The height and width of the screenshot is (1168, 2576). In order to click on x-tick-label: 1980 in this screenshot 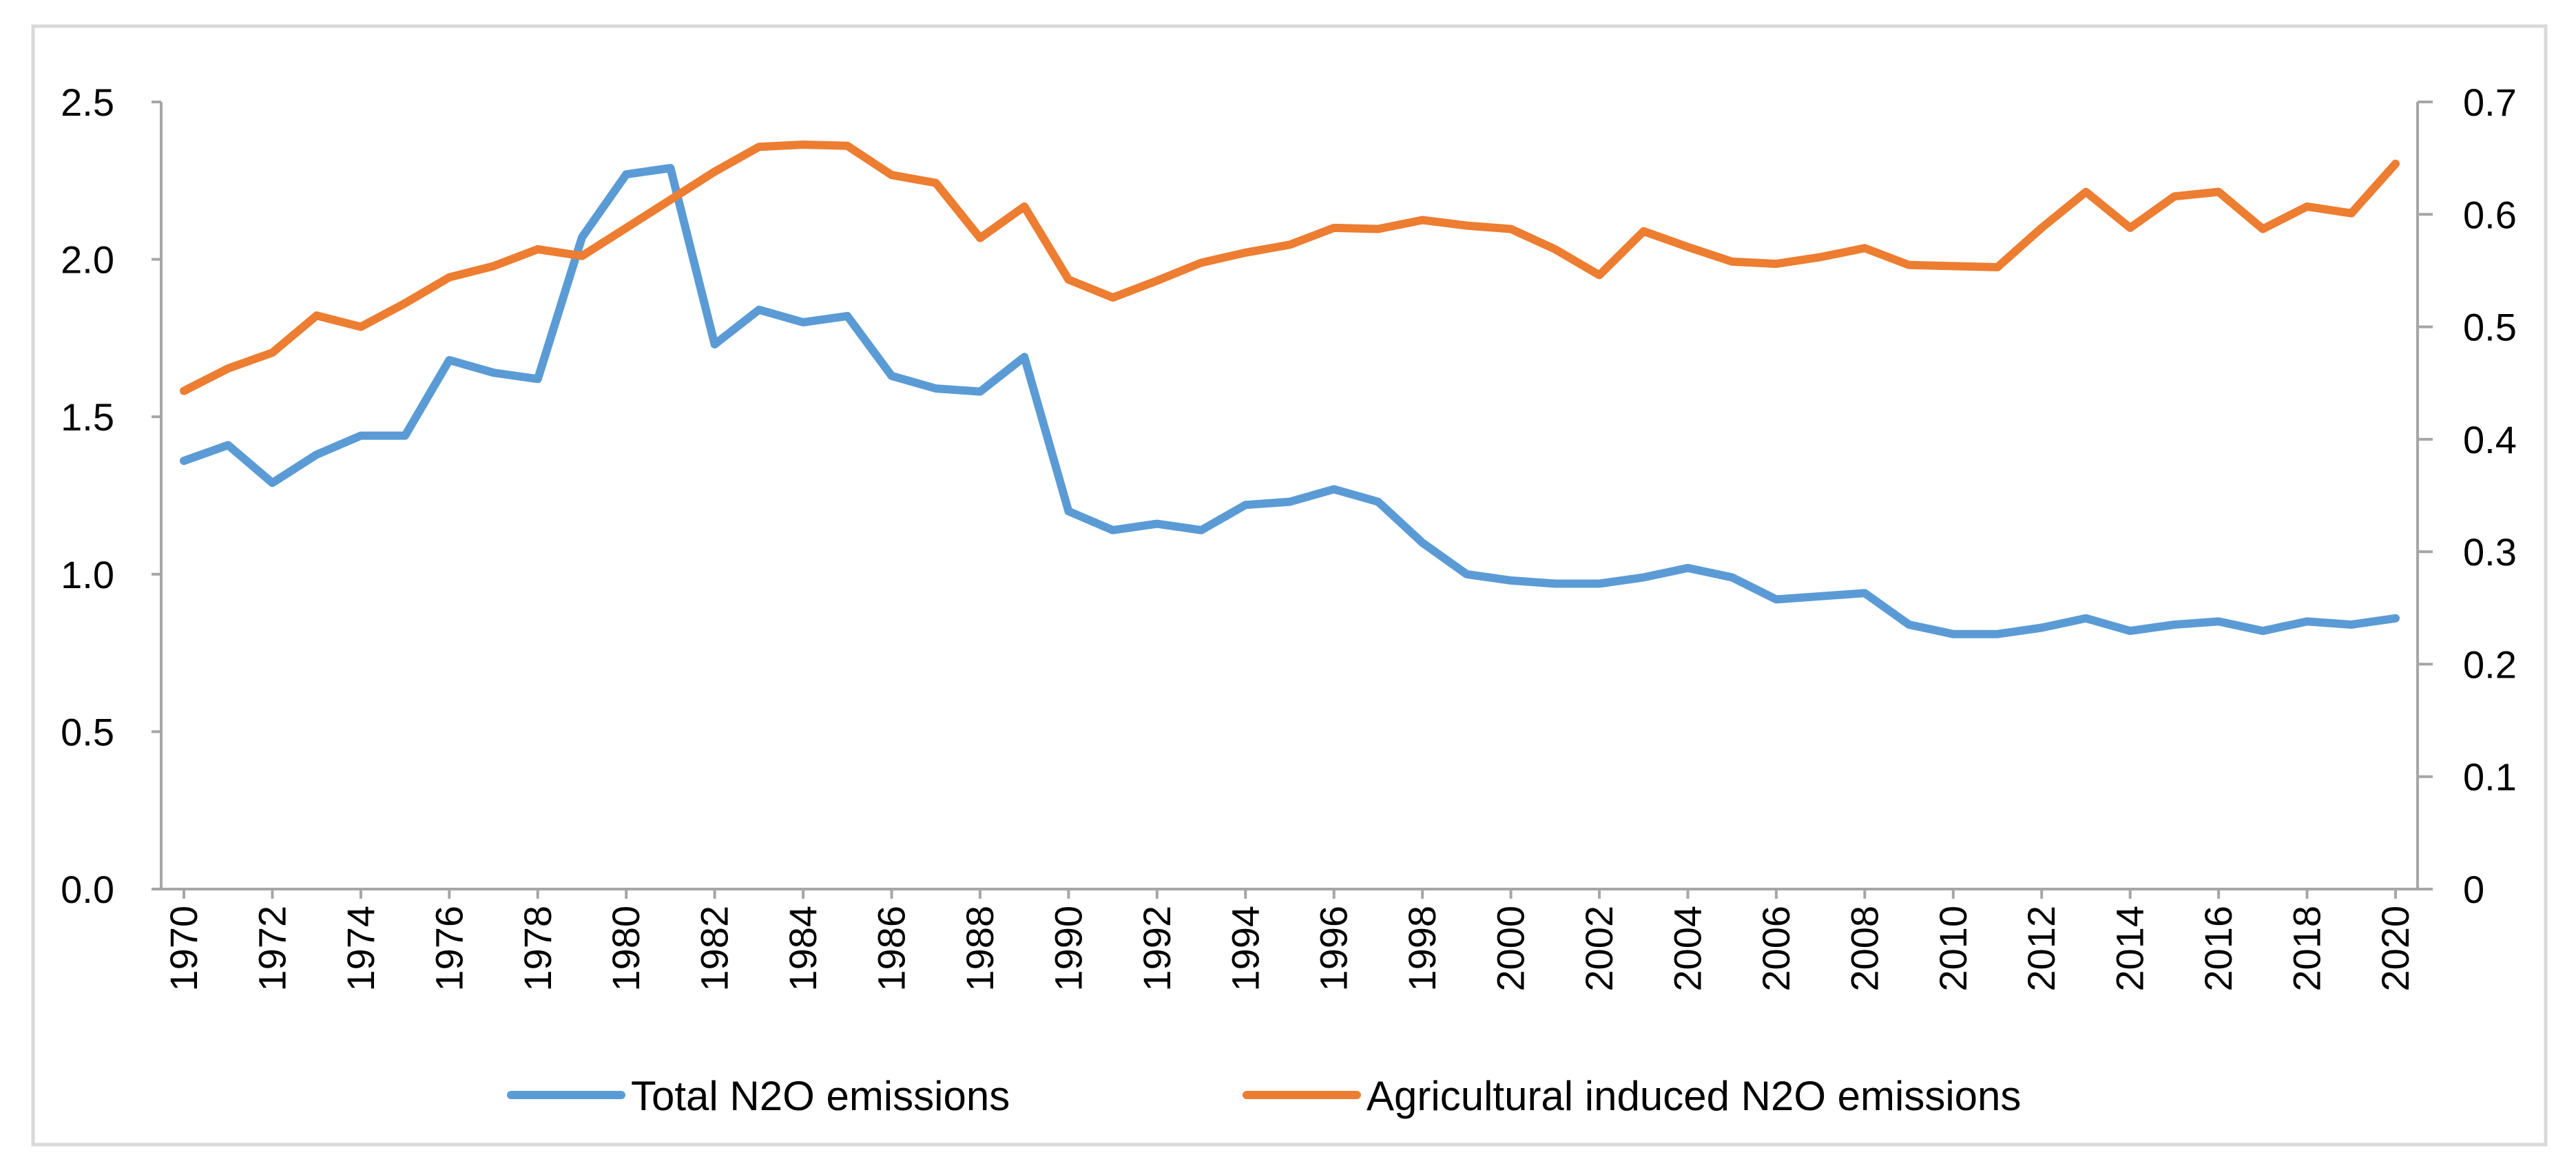, I will do `click(625, 949)`.